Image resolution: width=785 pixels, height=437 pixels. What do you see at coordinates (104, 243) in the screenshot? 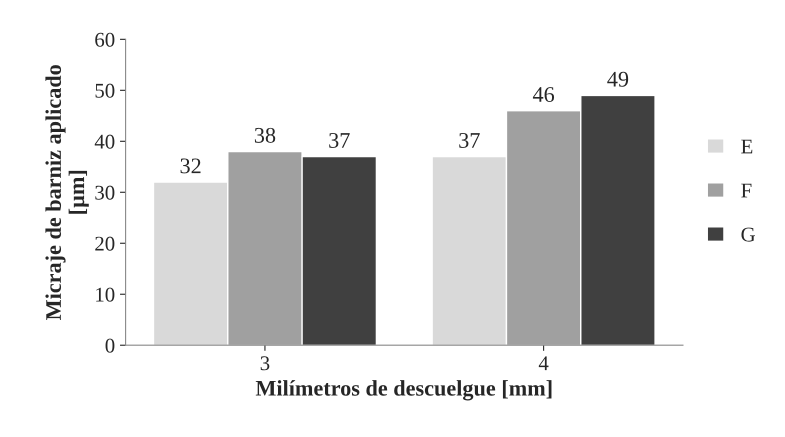
I see `y-tick-label: 20` at bounding box center [104, 243].